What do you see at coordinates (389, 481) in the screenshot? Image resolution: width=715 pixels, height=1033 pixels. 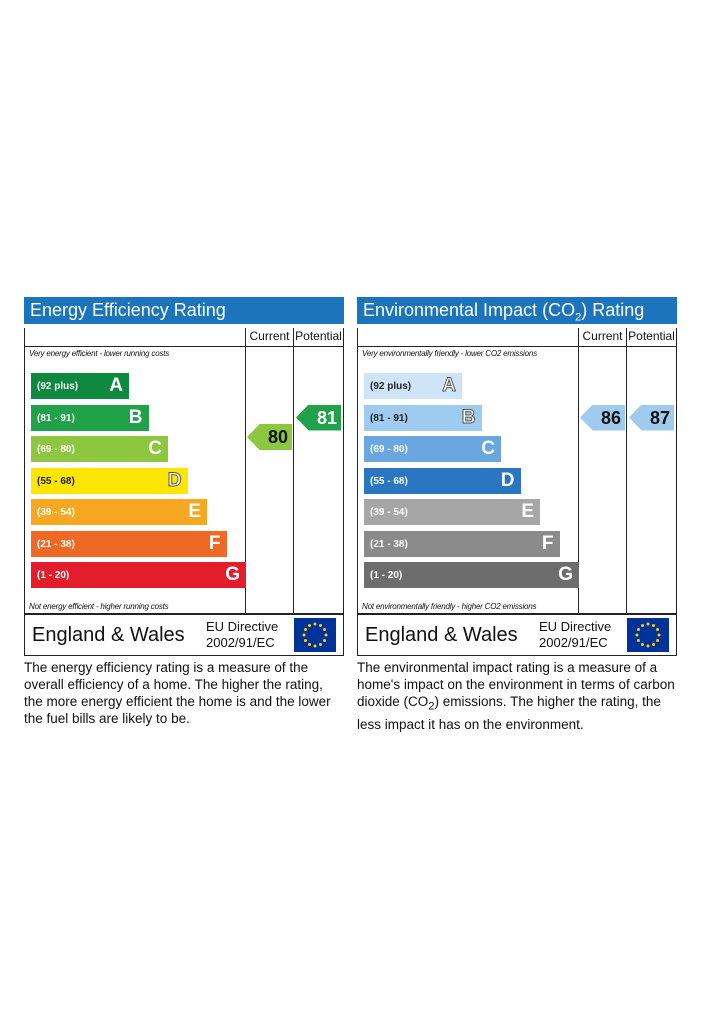 I see `environment-band-range: (55 - 68)` at bounding box center [389, 481].